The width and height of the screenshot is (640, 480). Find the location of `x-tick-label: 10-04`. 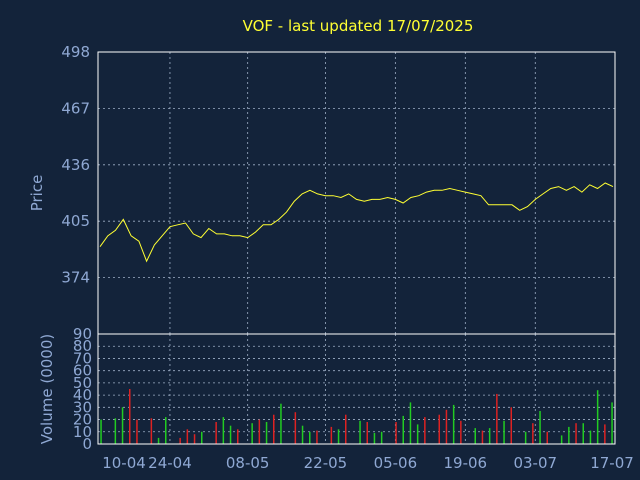

x-tick-label: 10-04 is located at coordinates (124, 463).